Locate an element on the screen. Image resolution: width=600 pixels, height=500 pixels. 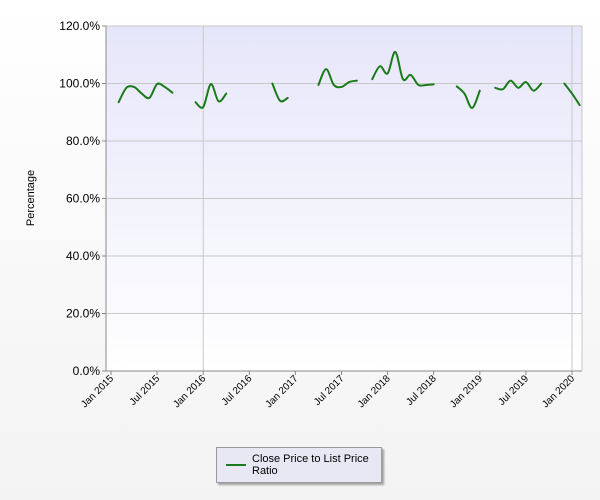
legend: Close Price to List Price Ratio is located at coordinates (299, 465).